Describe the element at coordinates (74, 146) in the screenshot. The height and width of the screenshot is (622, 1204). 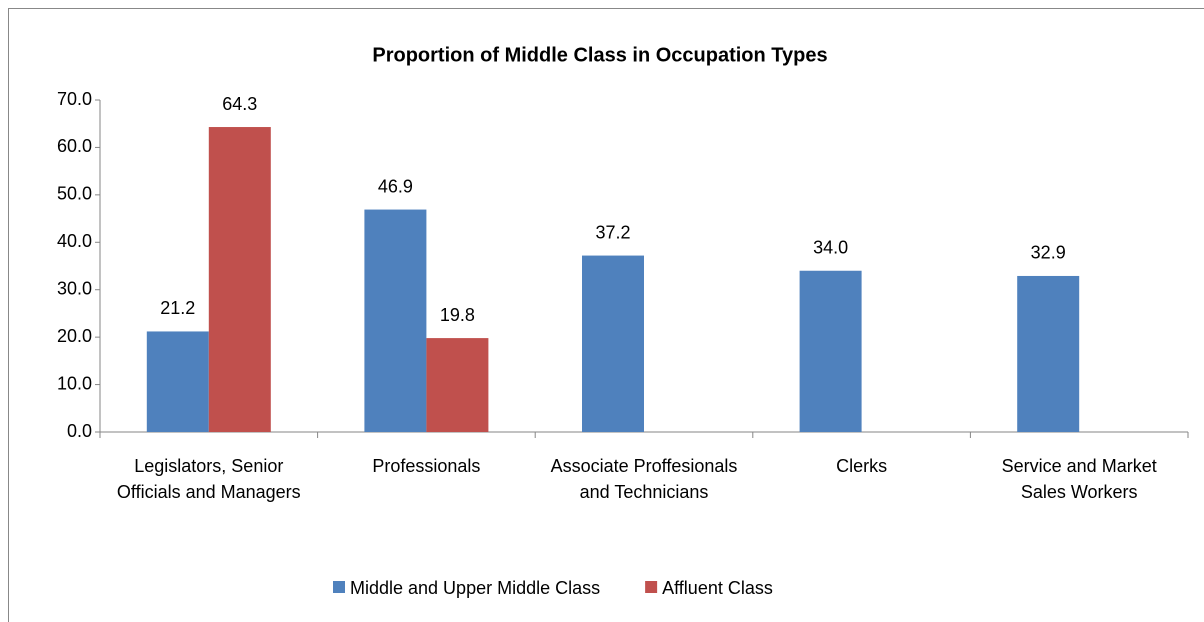
I see `y-tick-label: 60.0` at that location.